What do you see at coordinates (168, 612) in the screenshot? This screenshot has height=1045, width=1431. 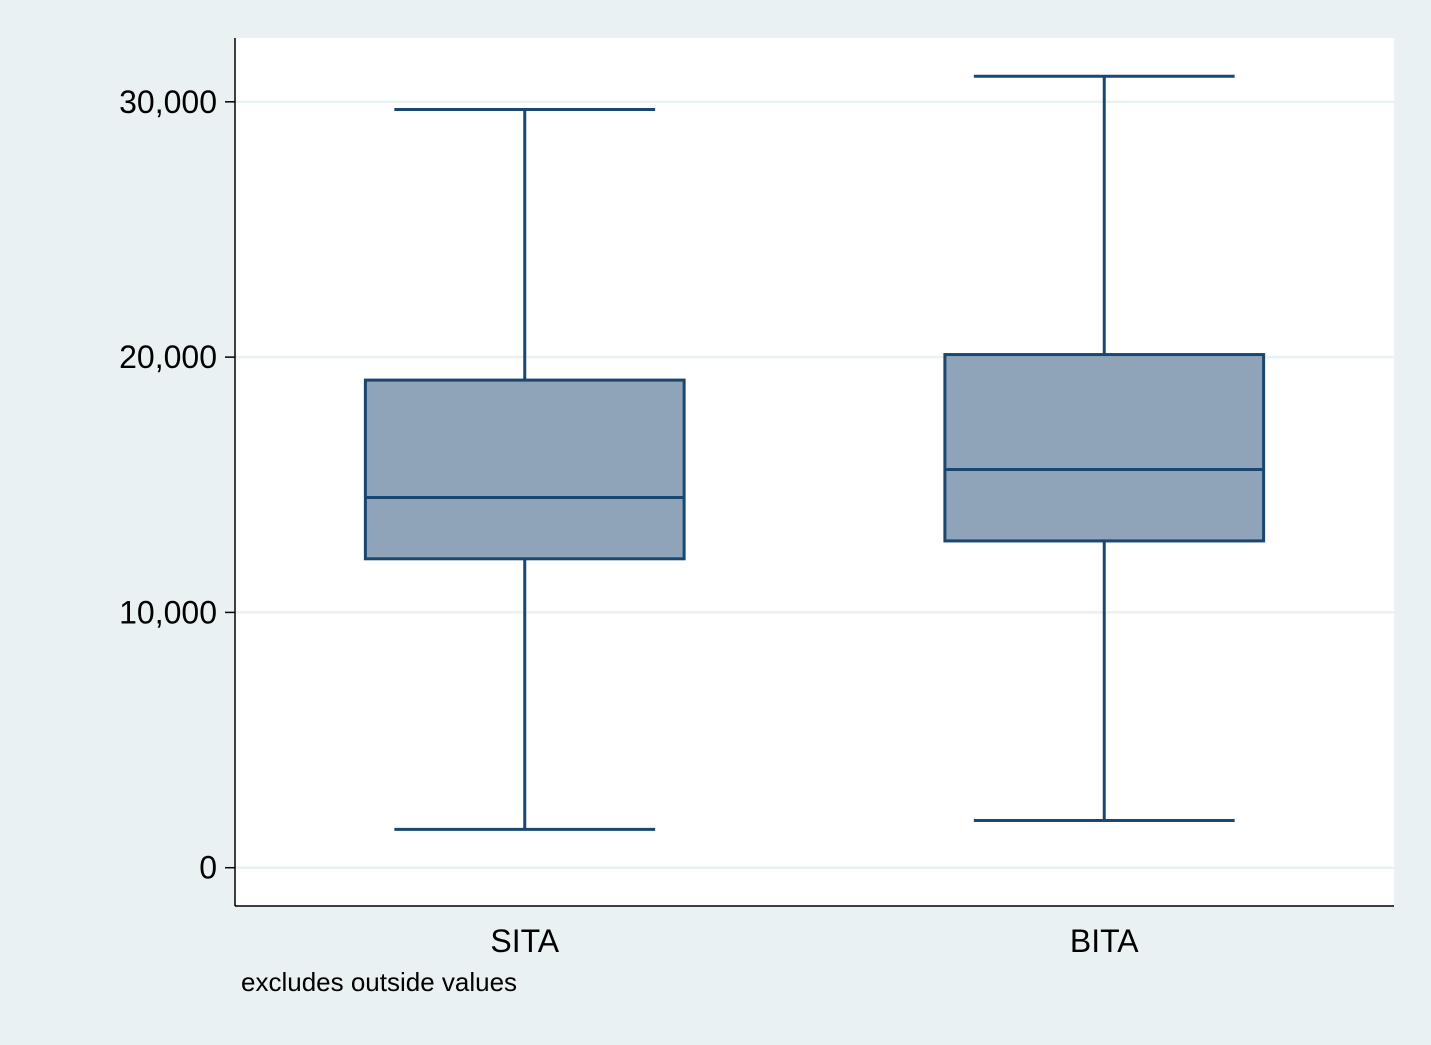 I see `y-tick-label: 10,000` at bounding box center [168, 612].